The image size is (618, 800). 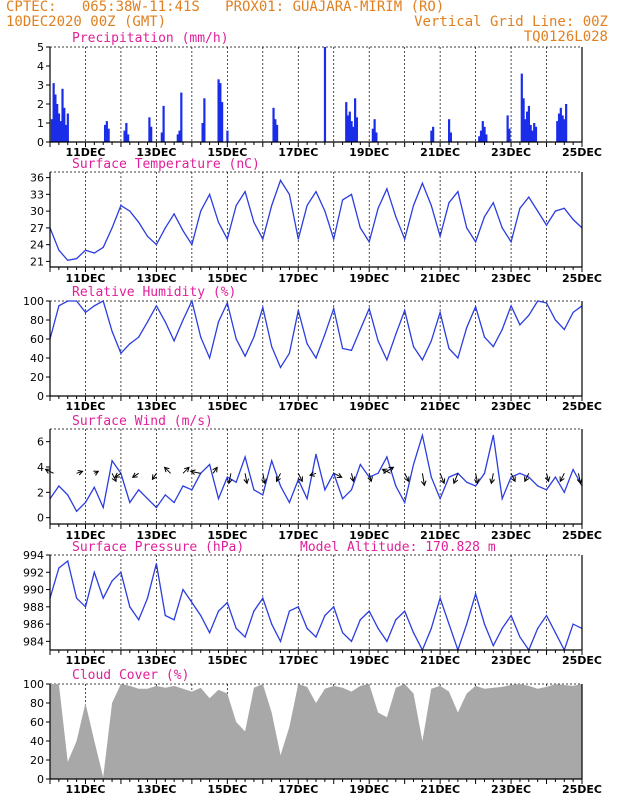 I want to click on press-x-tick-label: 11DEC, so click(x=85, y=660).